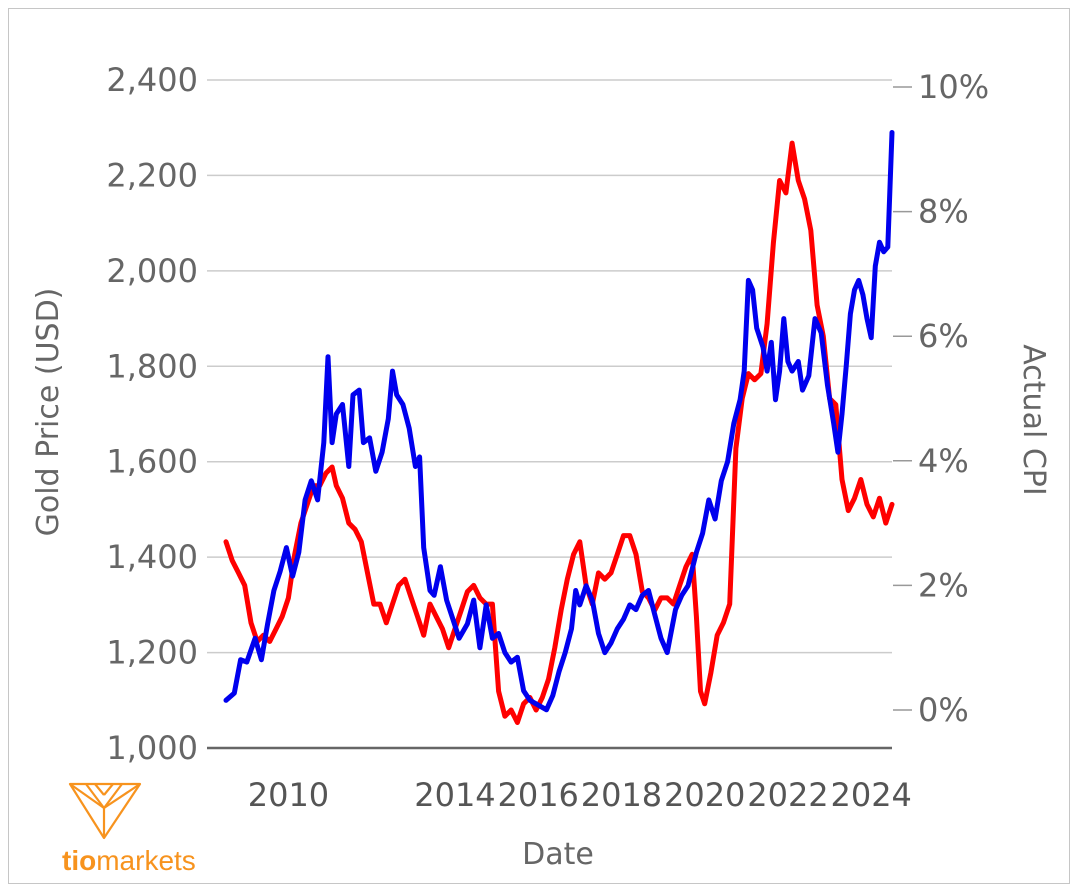 The width and height of the screenshot is (1080, 894). I want to click on y-left-tick-label: 1,800, so click(152, 366).